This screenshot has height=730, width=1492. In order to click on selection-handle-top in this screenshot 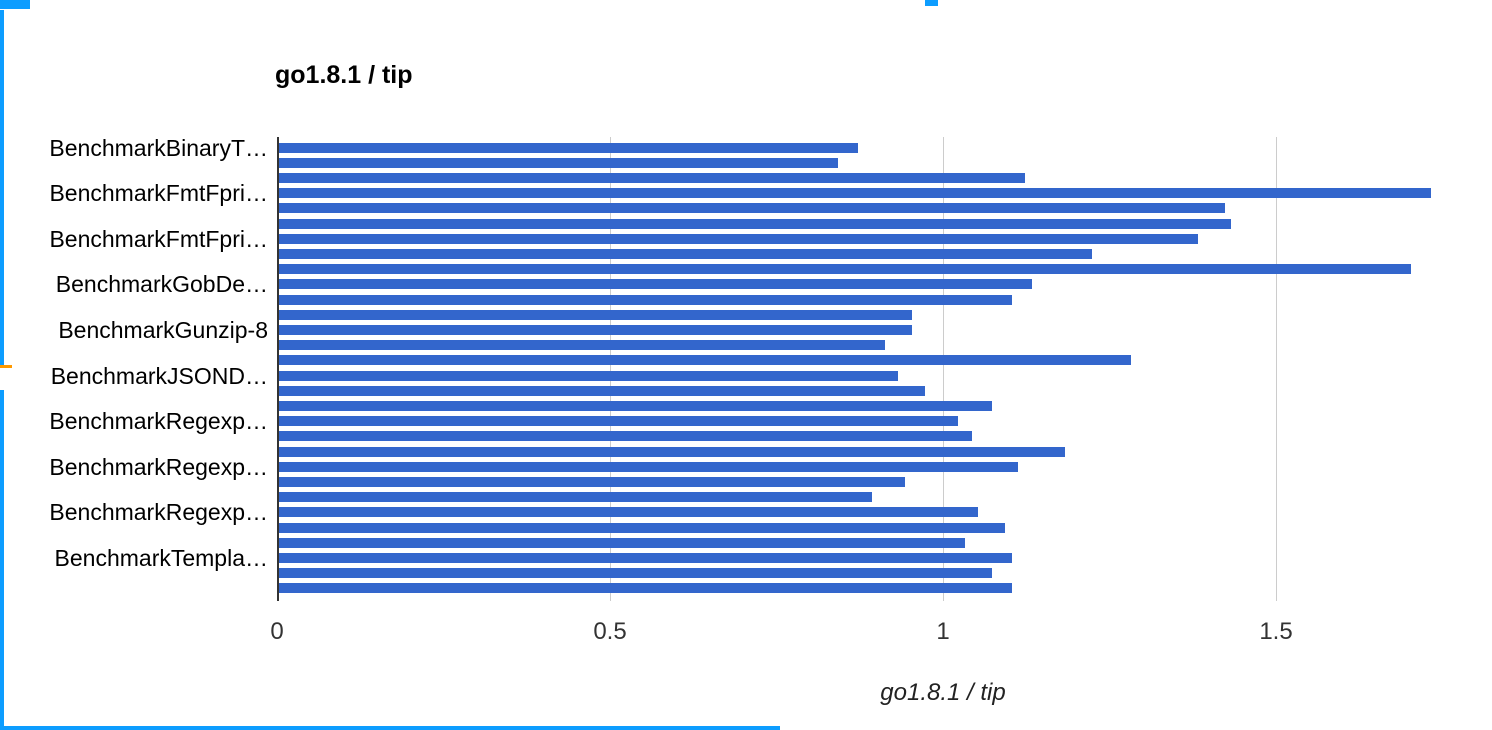, I will do `click(931, 3)`.